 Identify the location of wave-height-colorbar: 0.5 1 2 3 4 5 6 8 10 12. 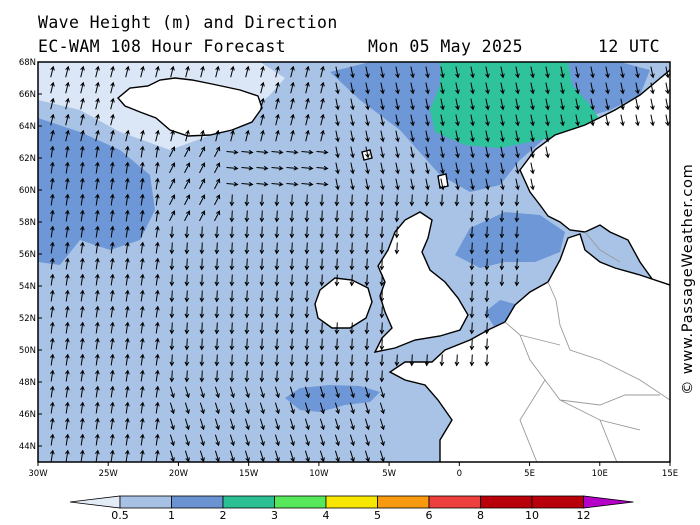
(351, 508).